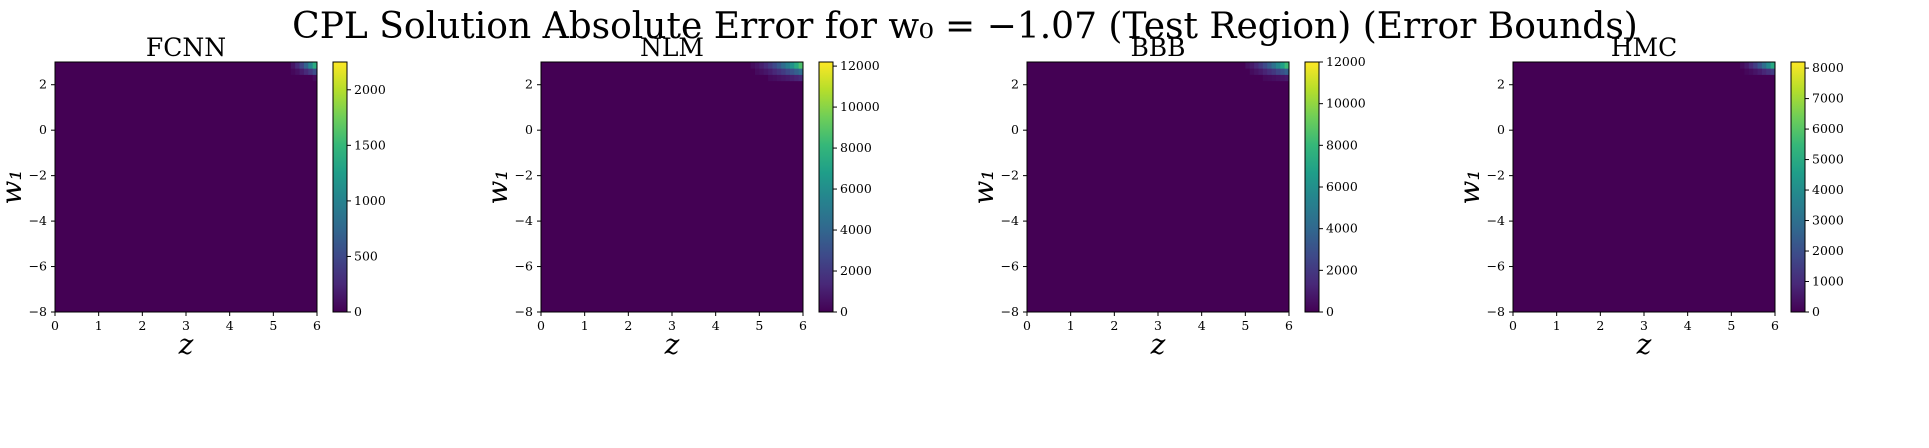 Image resolution: width=1929 pixels, height=448 pixels. What do you see at coordinates (1828, 98) in the screenshot?
I see `colorbar-tick-label: 7000` at bounding box center [1828, 98].